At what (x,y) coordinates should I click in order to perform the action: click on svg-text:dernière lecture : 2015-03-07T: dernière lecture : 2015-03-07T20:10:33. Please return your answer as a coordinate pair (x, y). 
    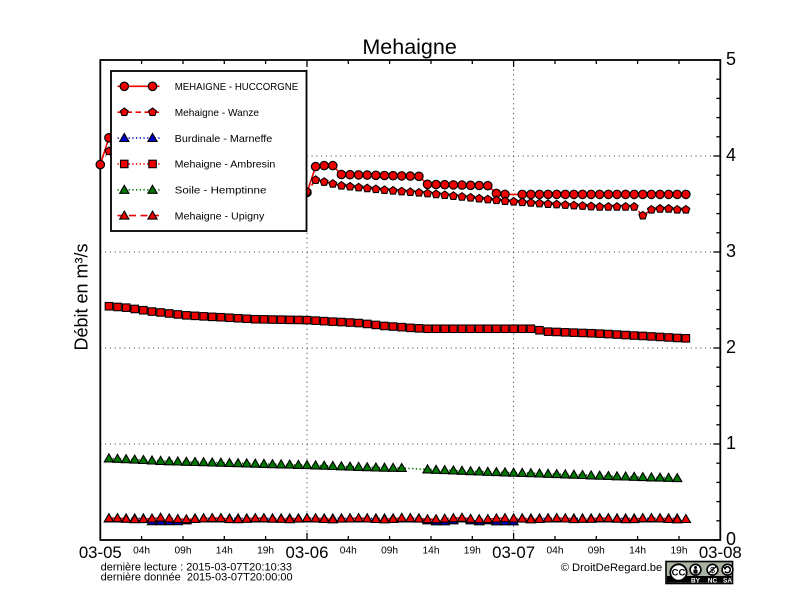
    Looking at the image, I should click on (196, 568).